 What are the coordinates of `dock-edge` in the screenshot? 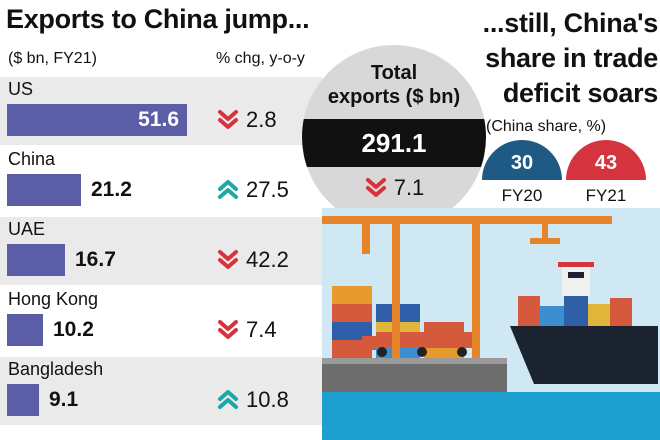 It's located at (414, 361).